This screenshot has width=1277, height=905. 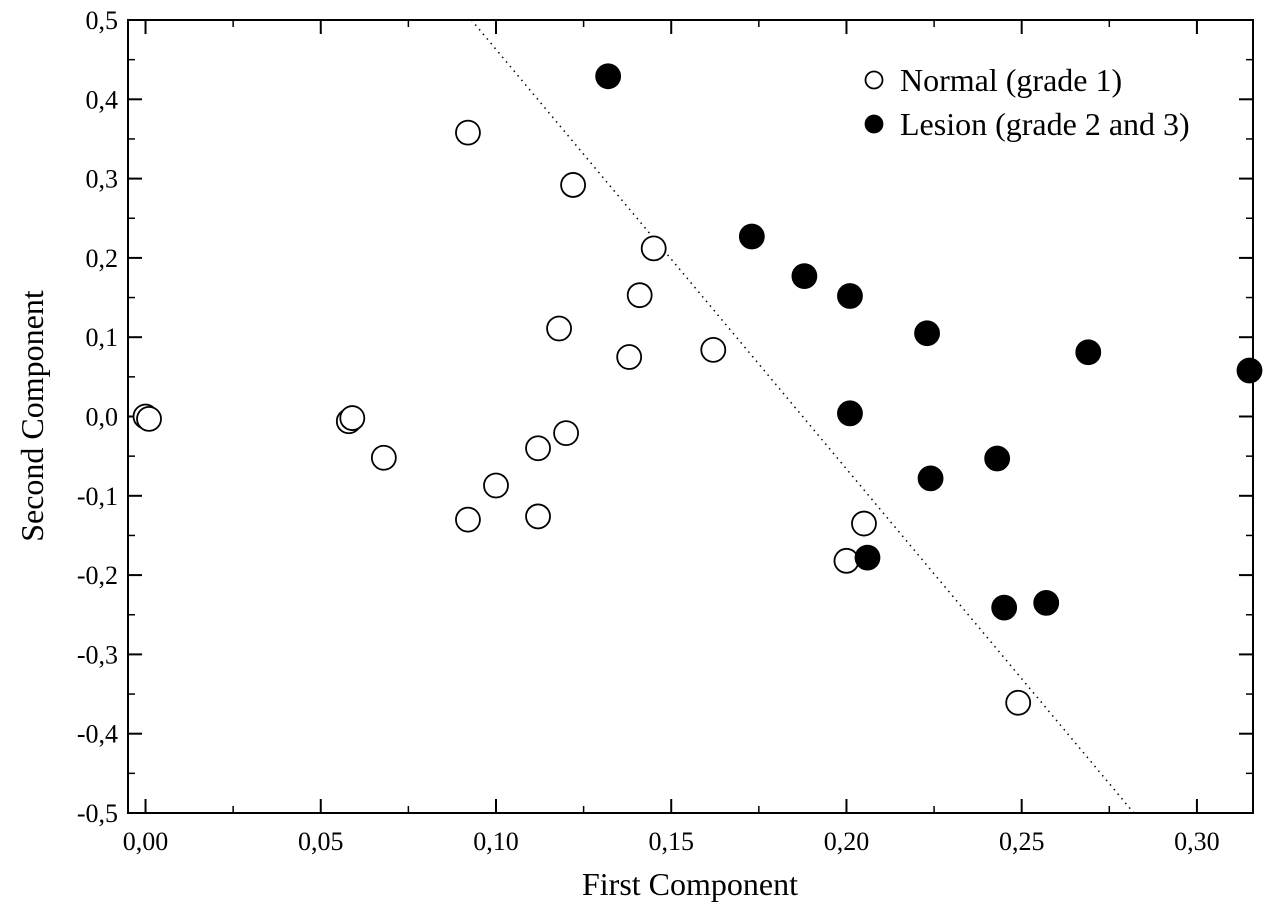 What do you see at coordinates (102, 20) in the screenshot?
I see `y-tick-label: 0,5` at bounding box center [102, 20].